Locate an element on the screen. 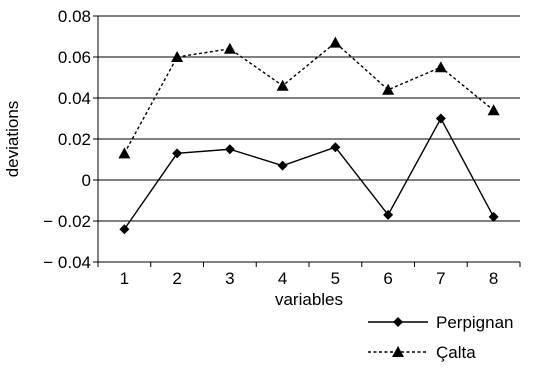 The width and height of the screenshot is (536, 369). x-tick-label: 4 is located at coordinates (282, 278).